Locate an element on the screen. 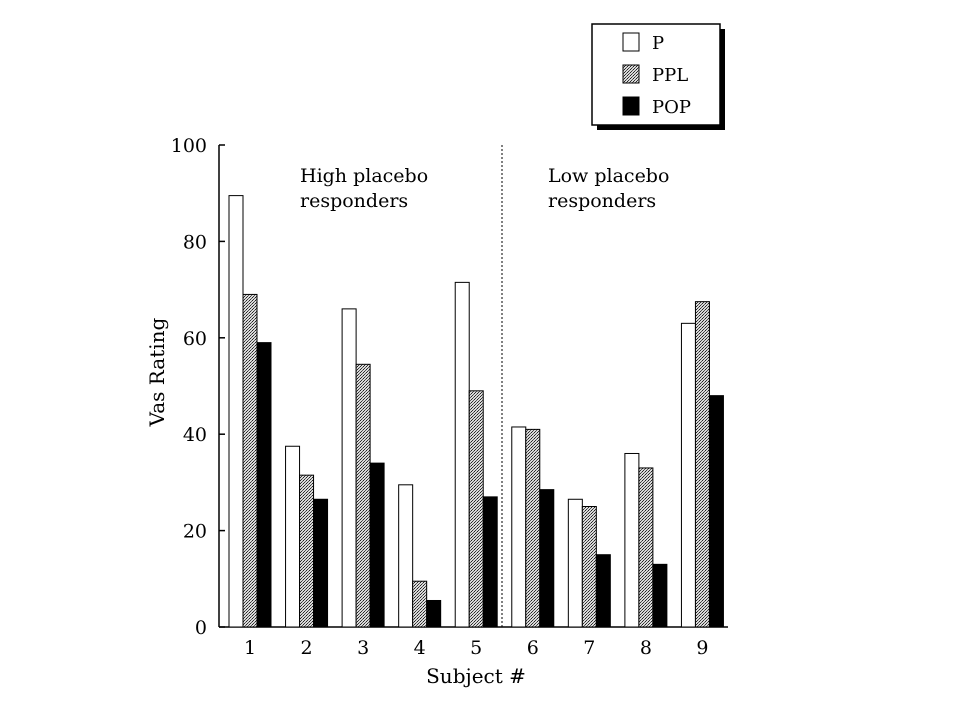  legend-label-ppl: PPL is located at coordinates (670, 75).